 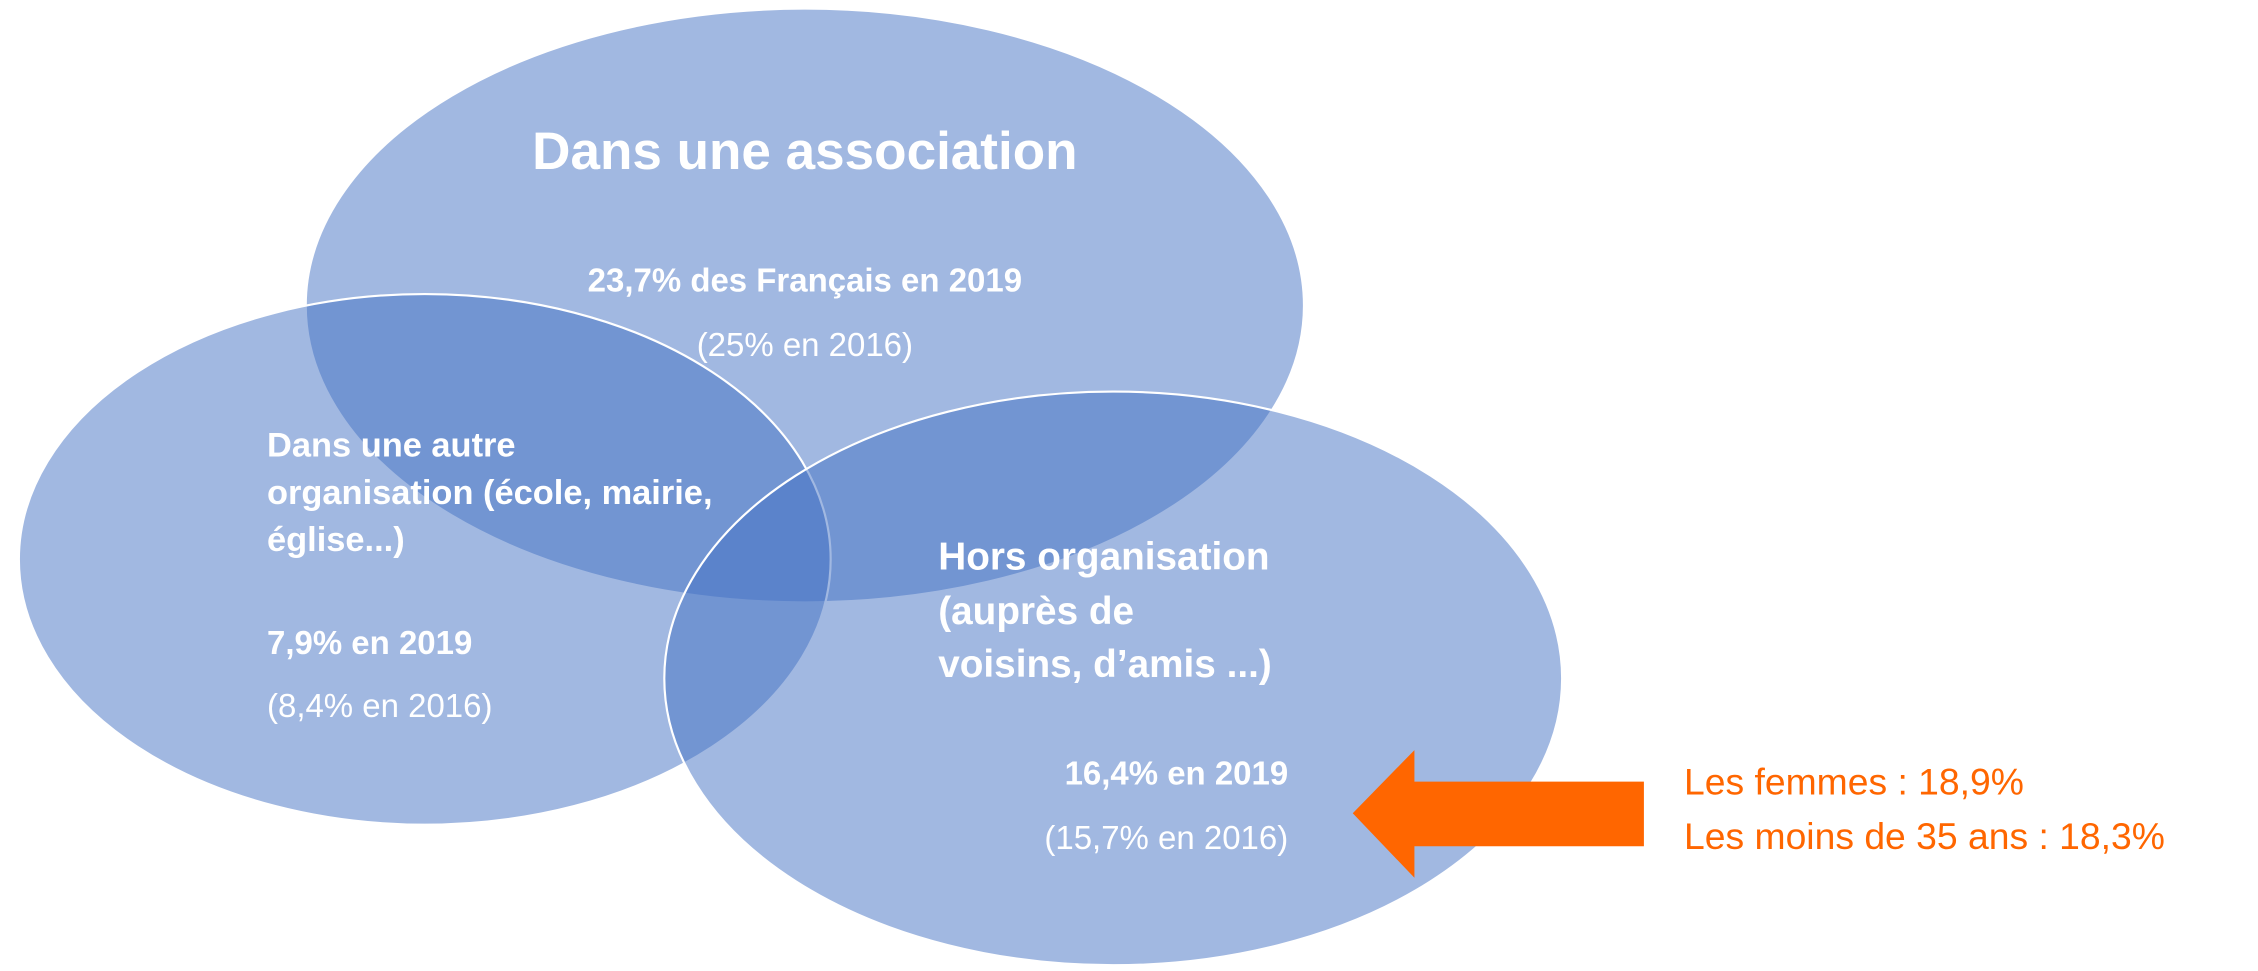 I want to click on set-value: 16,4% en 2019, so click(x=1177, y=773).